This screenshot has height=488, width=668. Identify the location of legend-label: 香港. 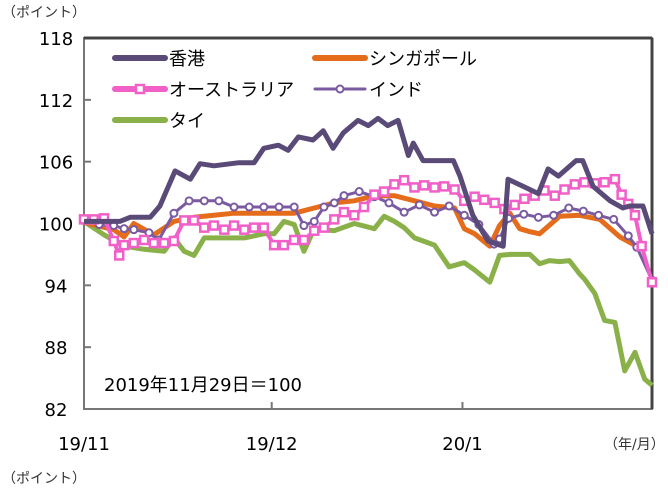
(187, 59).